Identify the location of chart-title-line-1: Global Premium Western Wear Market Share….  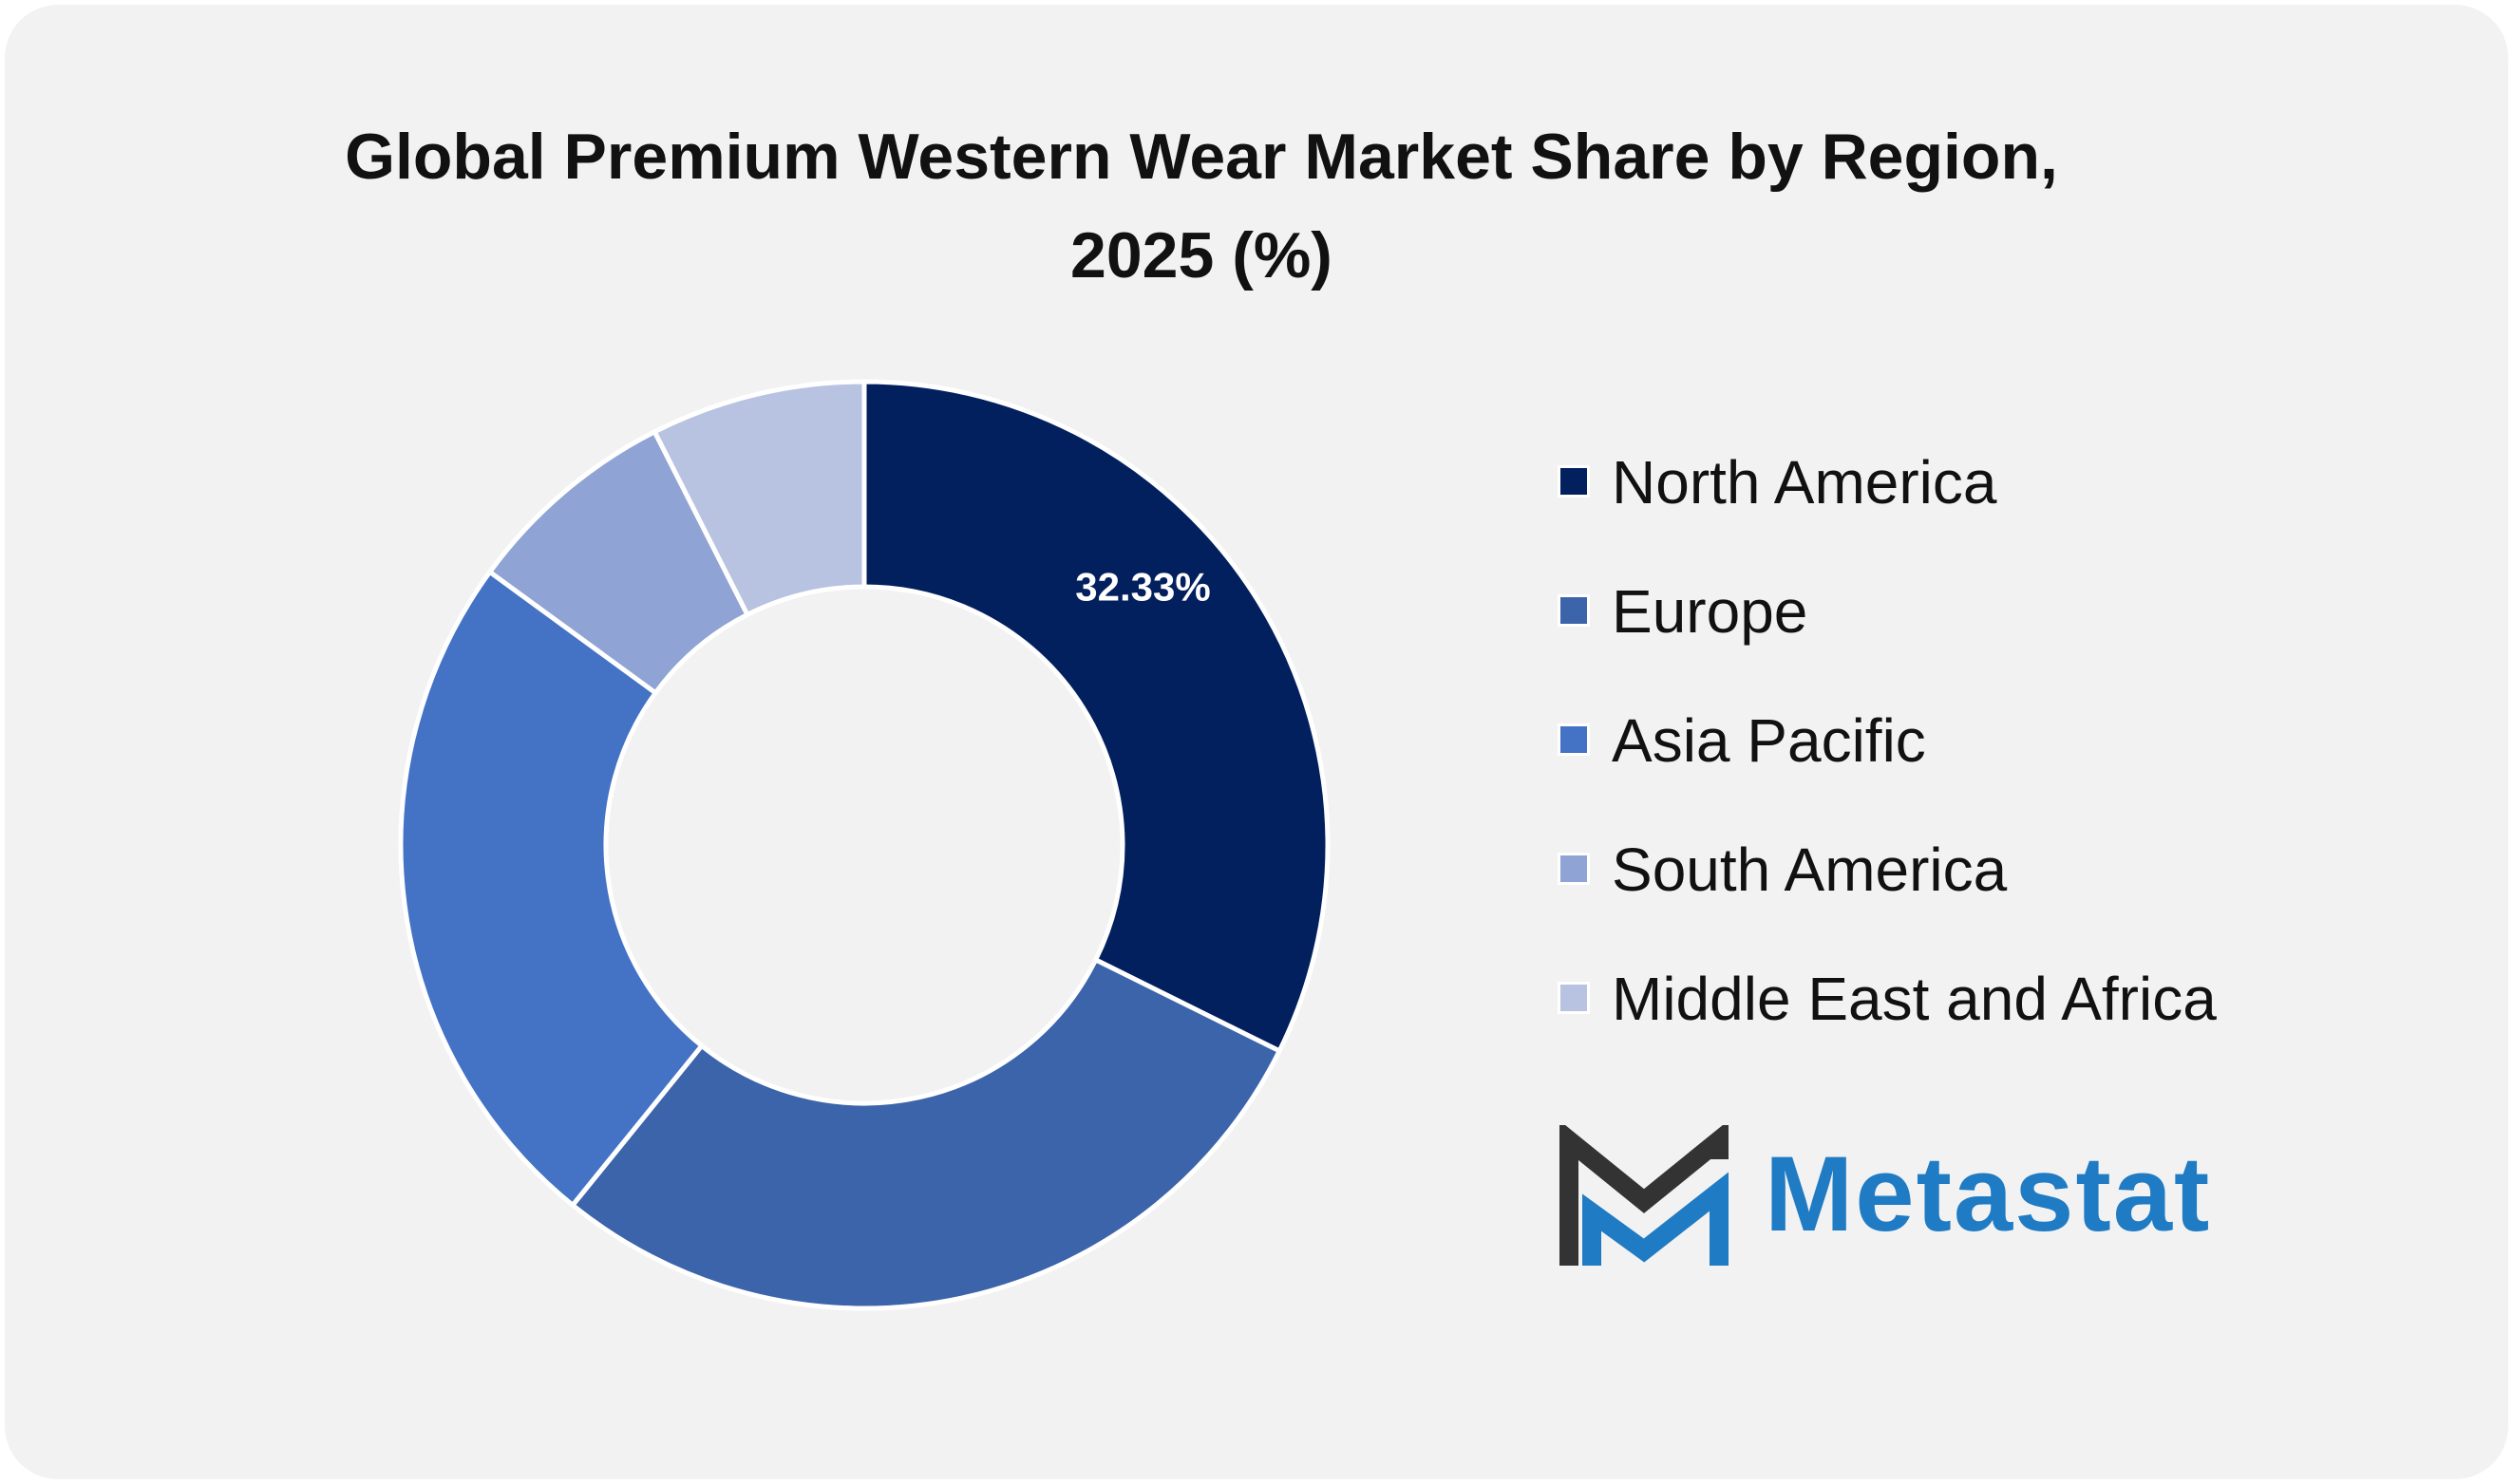
(1202, 157).